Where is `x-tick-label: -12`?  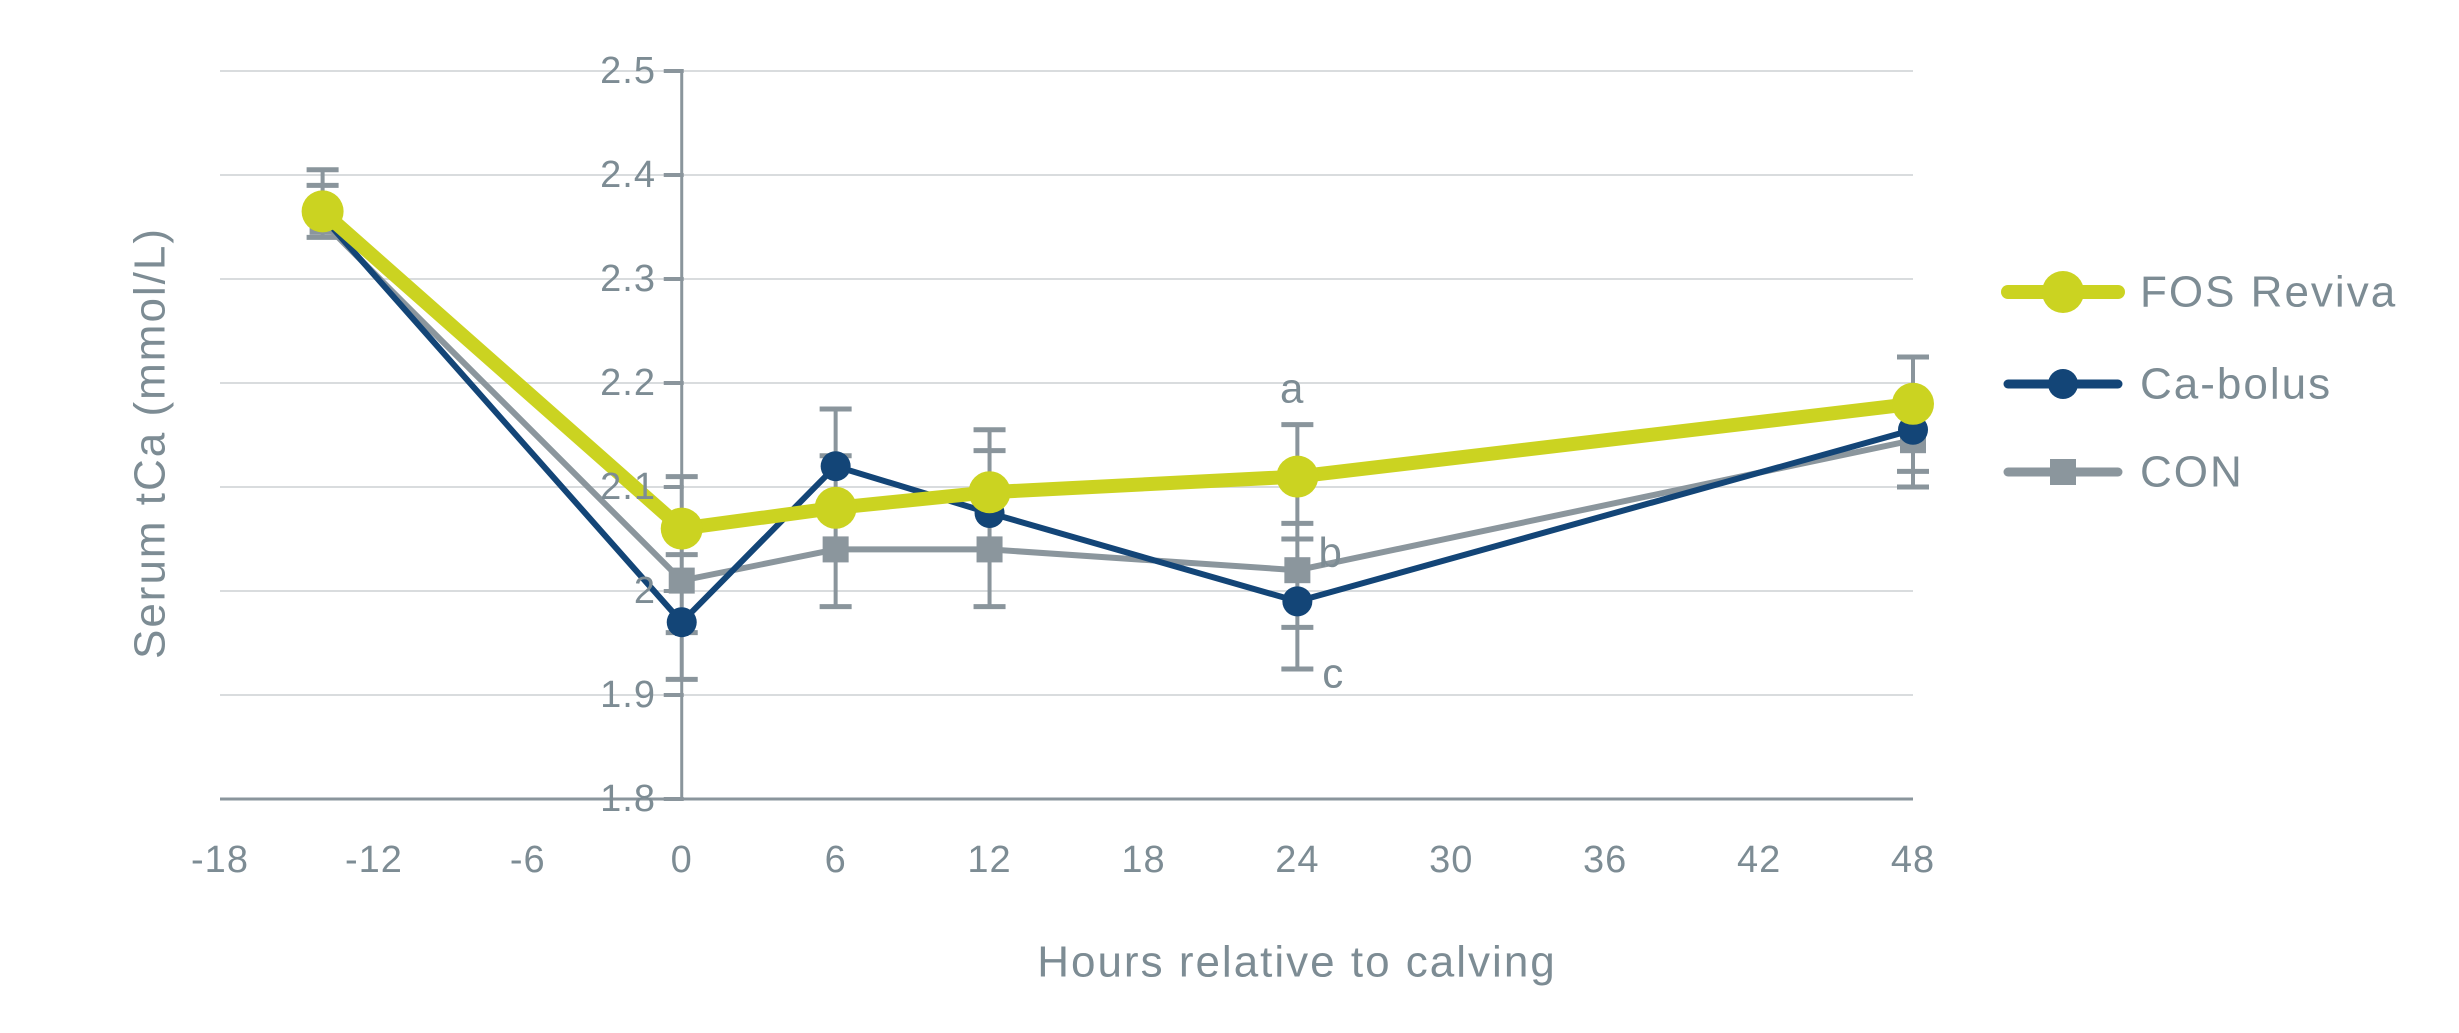
x-tick-label: -12 is located at coordinates (374, 860).